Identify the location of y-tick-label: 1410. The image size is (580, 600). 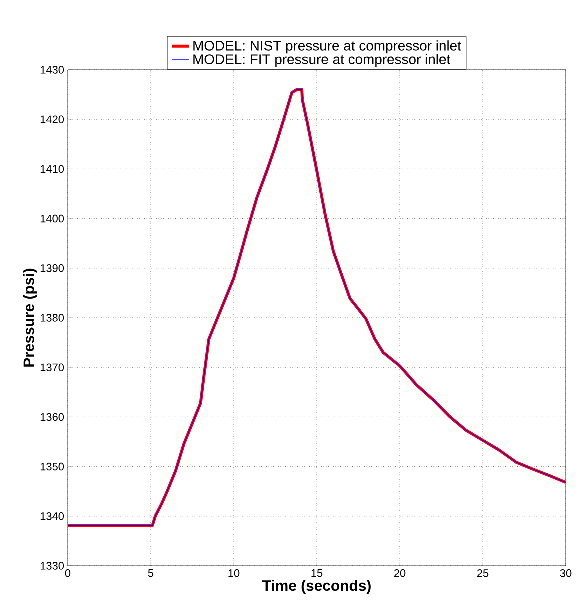
(52, 169).